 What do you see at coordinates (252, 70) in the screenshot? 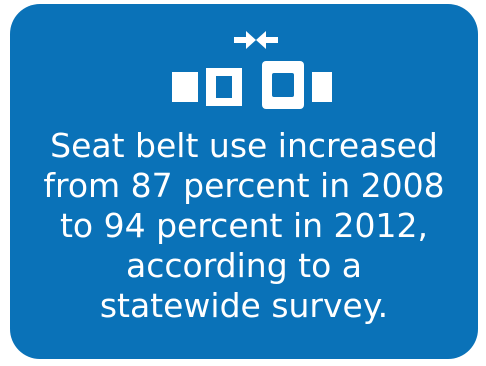
I see `seat-belt-buckle-icon` at bounding box center [252, 70].